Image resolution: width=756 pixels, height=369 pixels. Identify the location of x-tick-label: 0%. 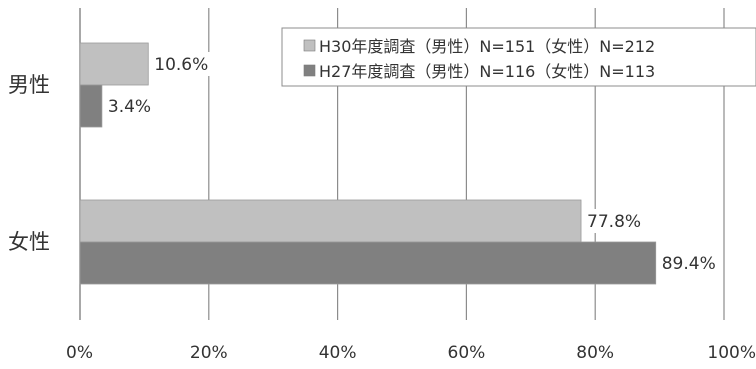
(79, 353).